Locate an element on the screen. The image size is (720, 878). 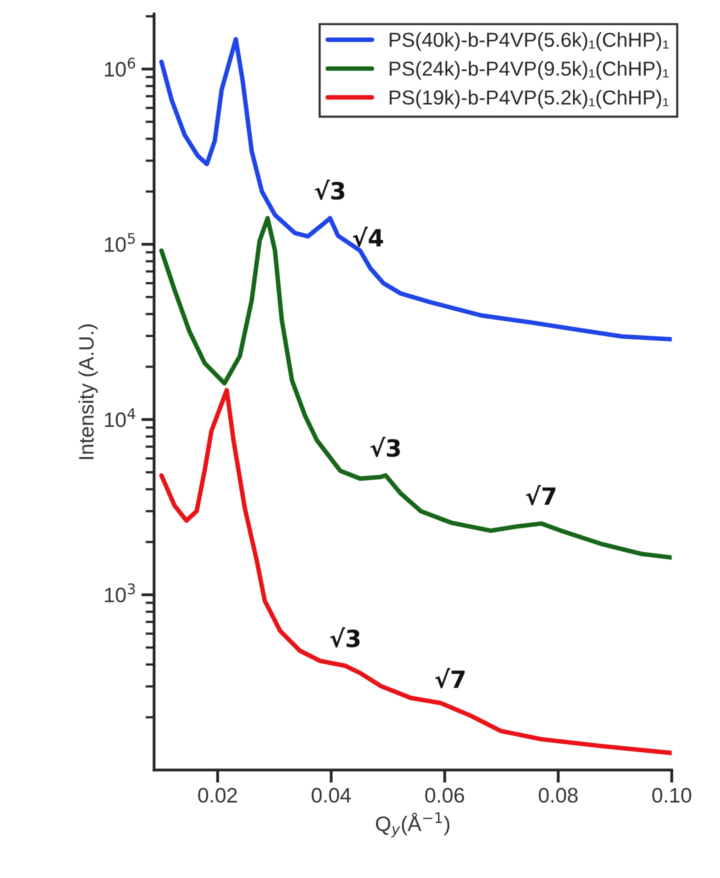
x-axis-title: Q$_{y}$(Å$^{−1}$) is located at coordinates (413, 825).